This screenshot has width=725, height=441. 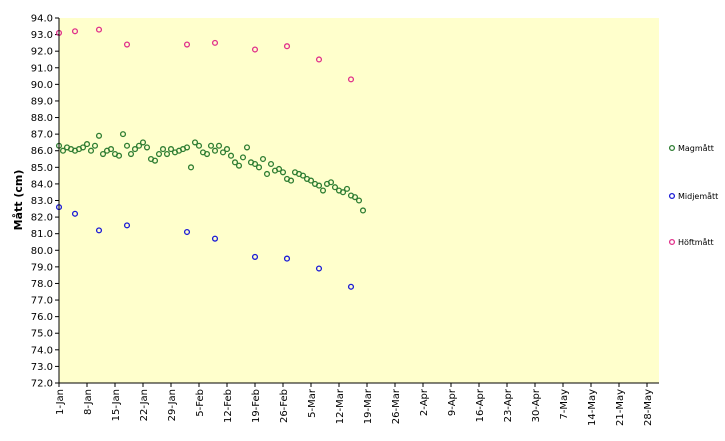 What do you see at coordinates (452, 402) in the screenshot?
I see `x-tick-label: 9-Apr` at bounding box center [452, 402].